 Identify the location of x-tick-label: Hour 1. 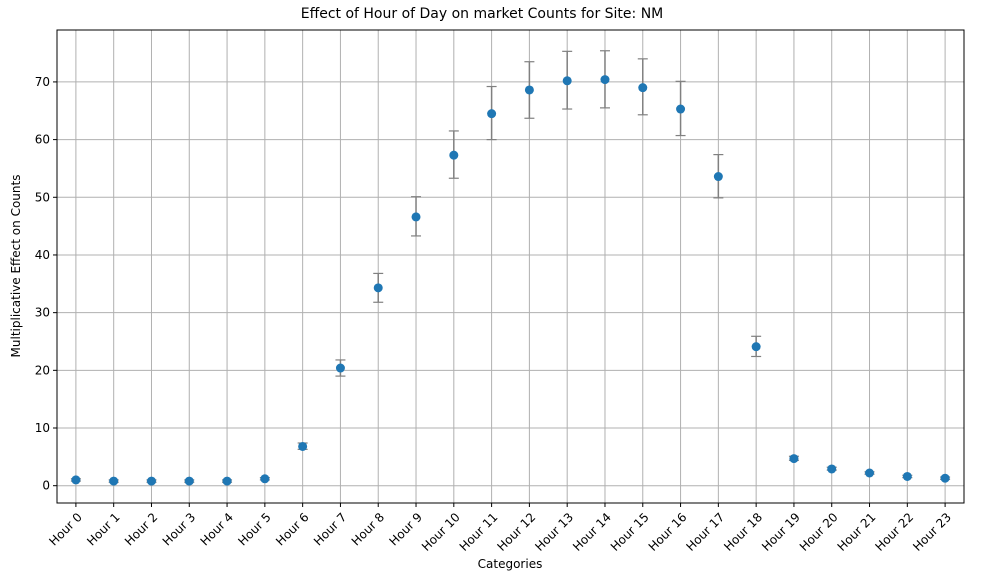
(103, 529).